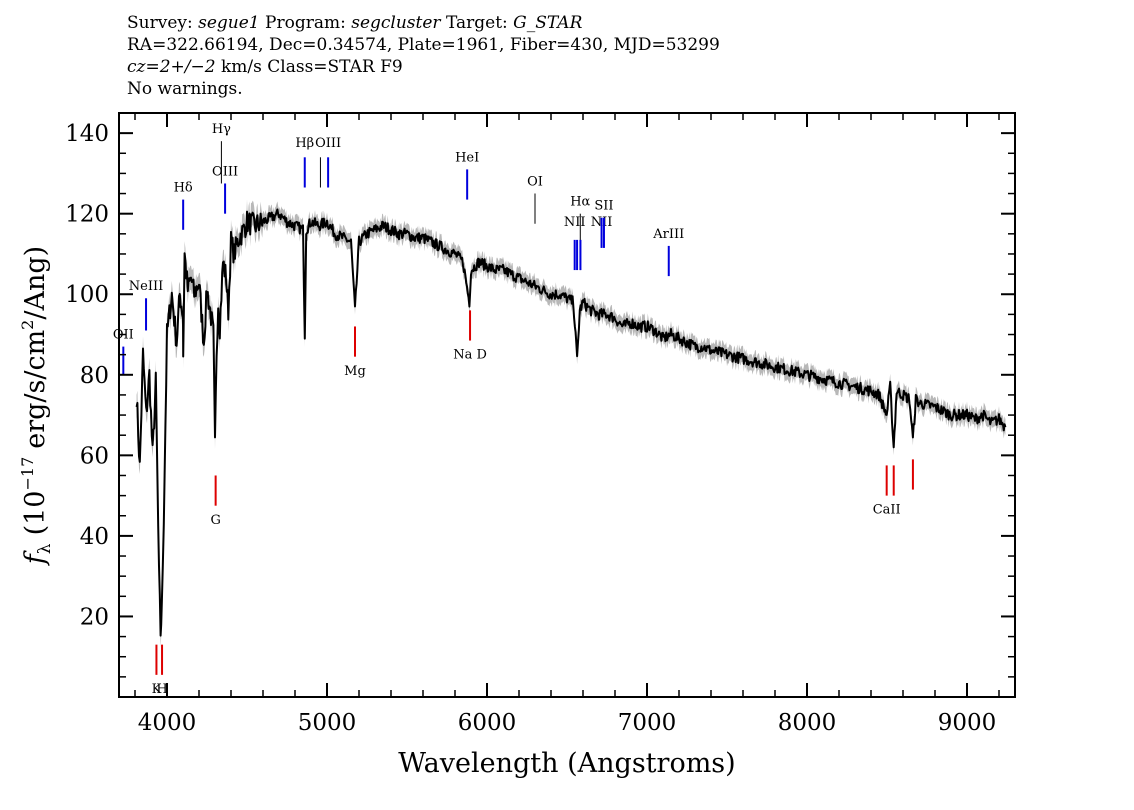 This screenshot has height=810, width=1134. What do you see at coordinates (603, 206) in the screenshot?
I see `line-label-sii: SII` at bounding box center [603, 206].